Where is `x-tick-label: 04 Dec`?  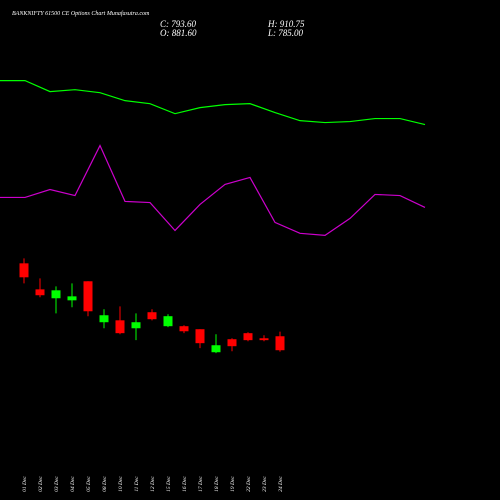 x-tick-label: 04 Dec is located at coordinates (72, 484).